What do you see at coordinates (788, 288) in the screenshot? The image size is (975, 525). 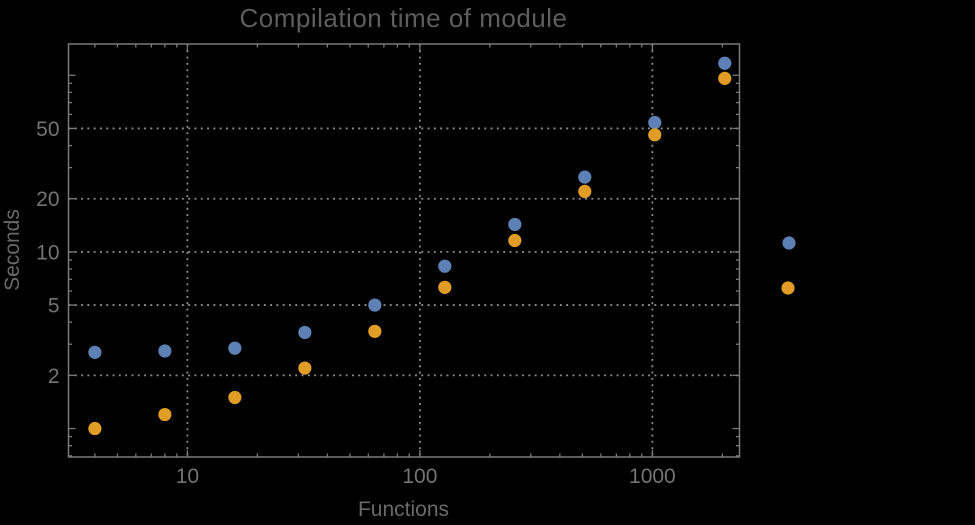 I see `legend-marker-orange` at bounding box center [788, 288].